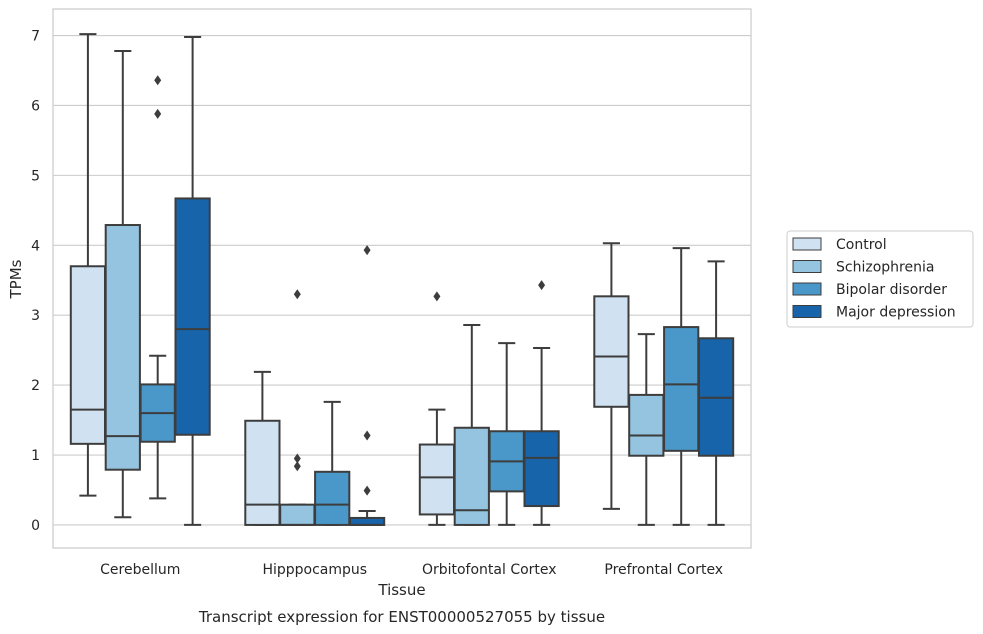 The image size is (983, 634). What do you see at coordinates (35, 106) in the screenshot?
I see `y-tick-label: 6` at bounding box center [35, 106].